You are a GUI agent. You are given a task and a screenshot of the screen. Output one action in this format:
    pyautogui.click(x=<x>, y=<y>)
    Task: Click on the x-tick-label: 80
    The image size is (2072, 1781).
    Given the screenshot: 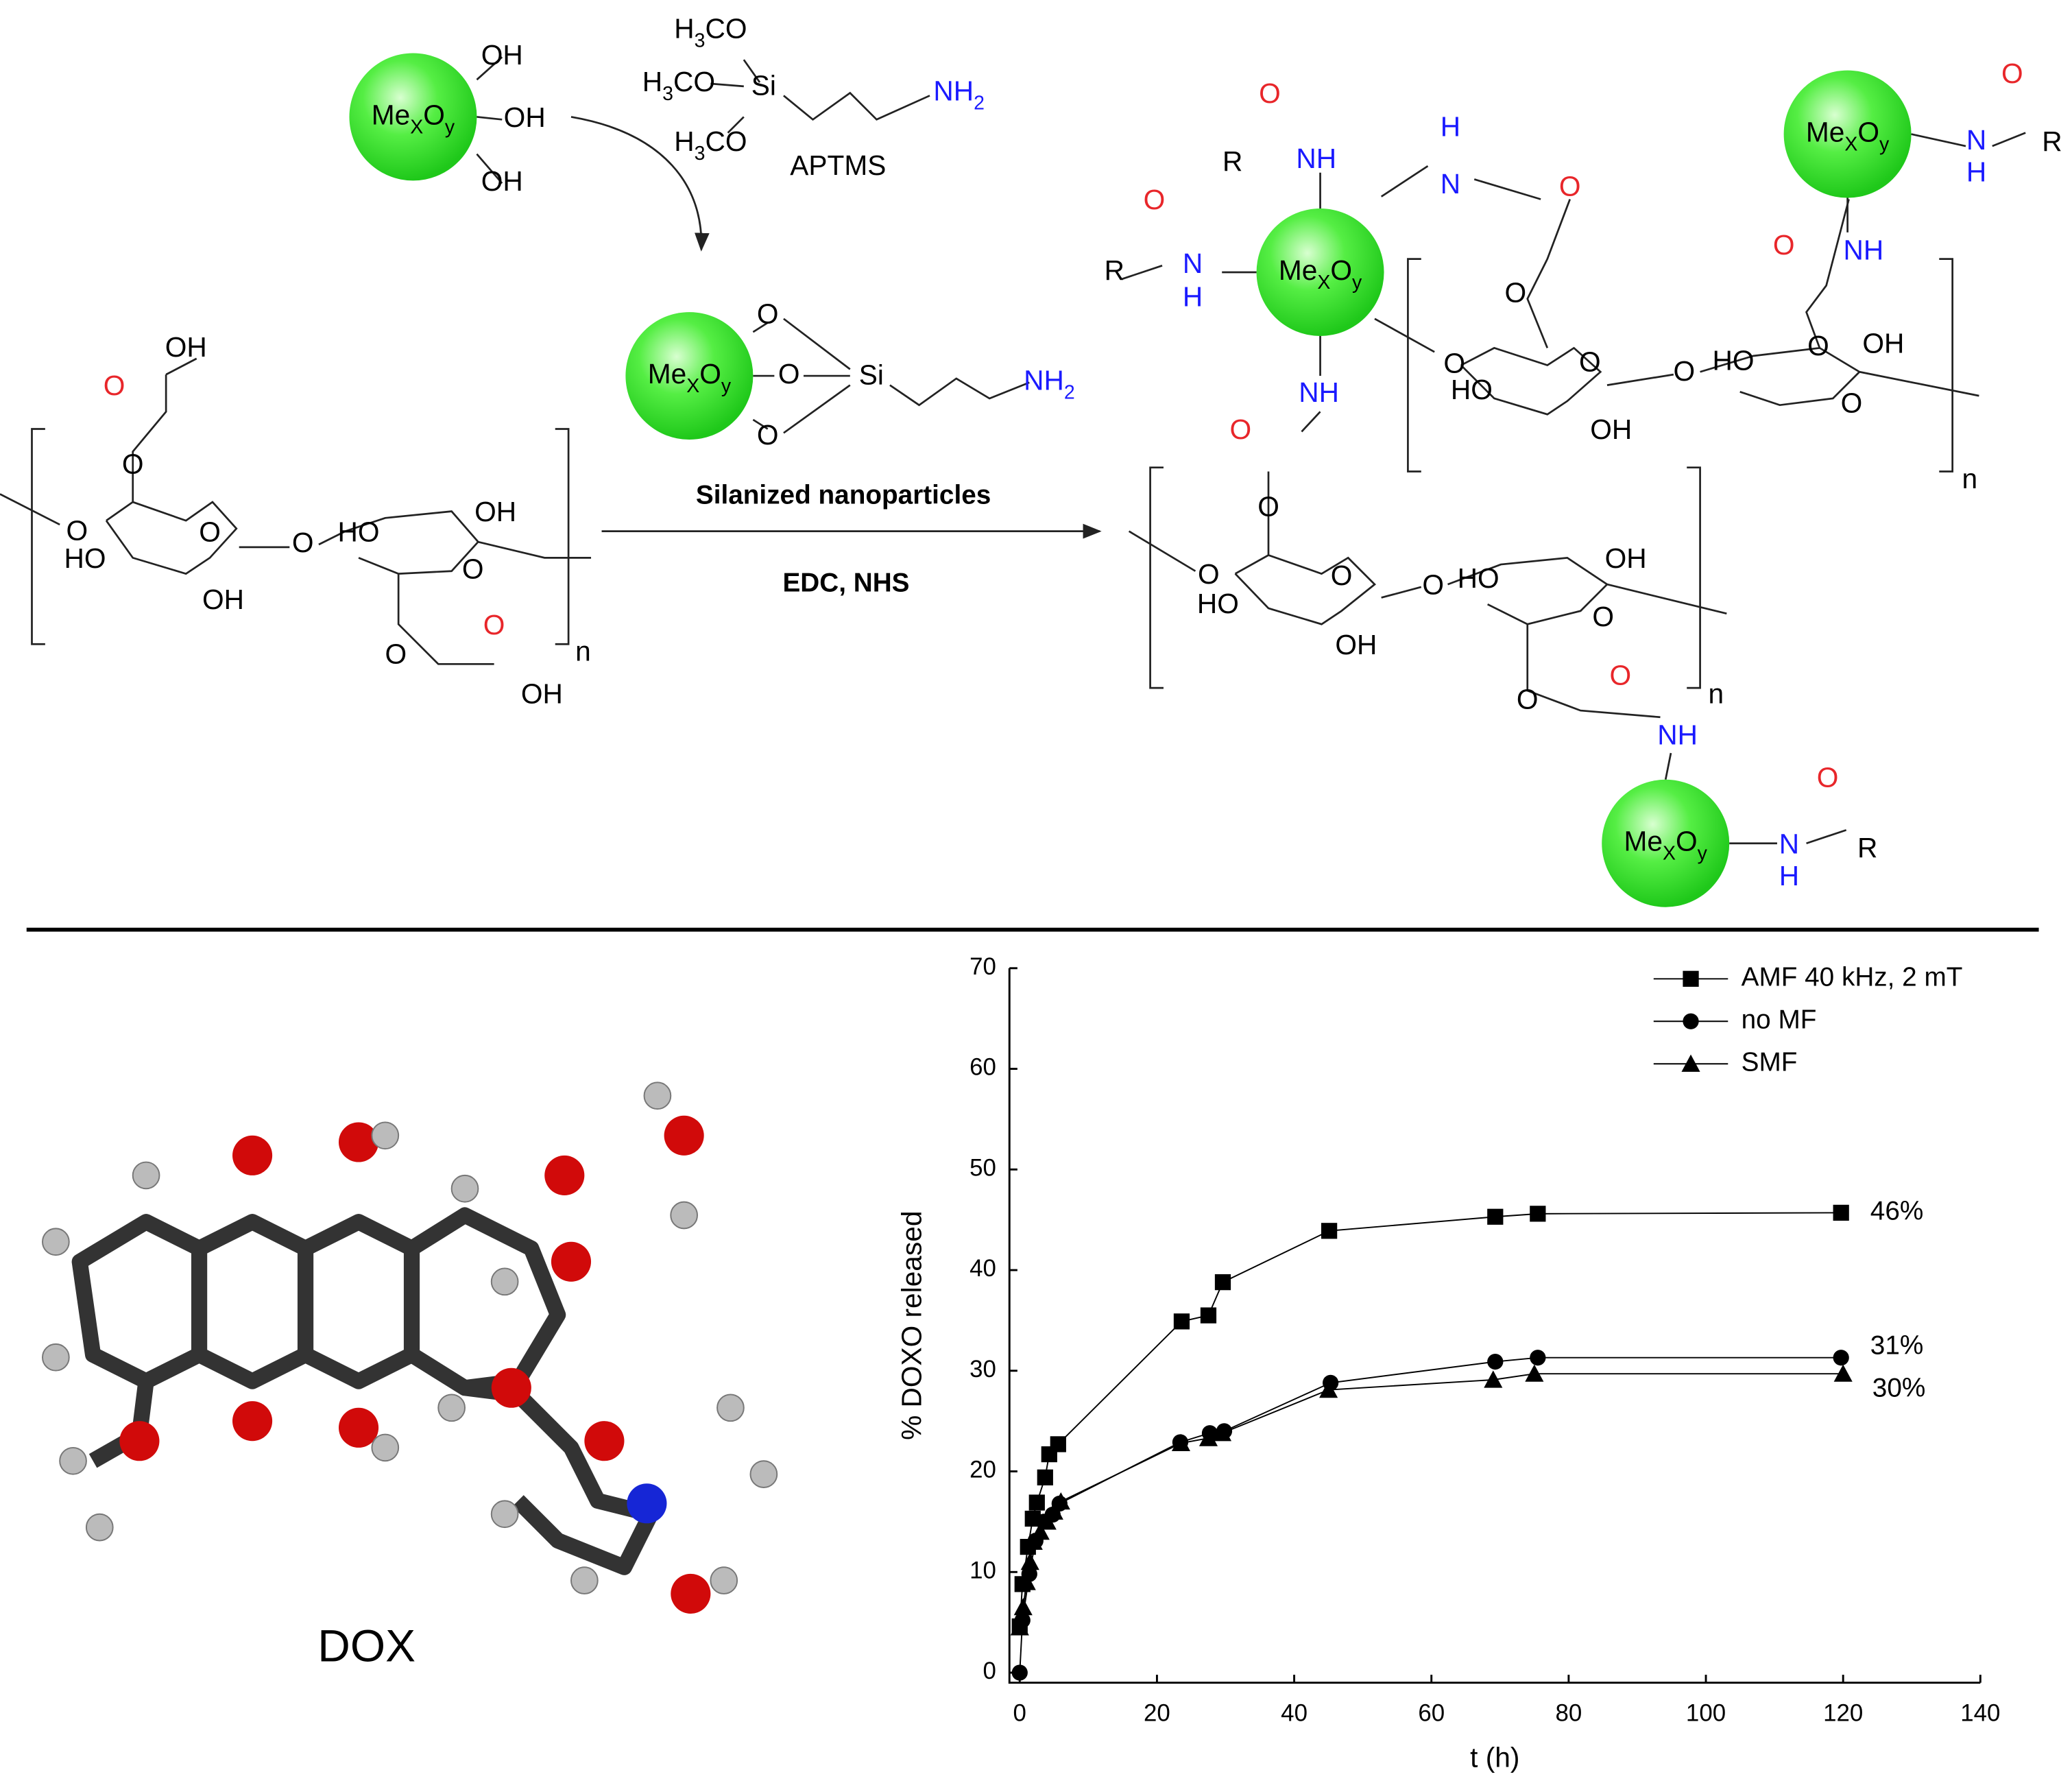 What is the action you would take?
    pyautogui.click(x=1568, y=1712)
    